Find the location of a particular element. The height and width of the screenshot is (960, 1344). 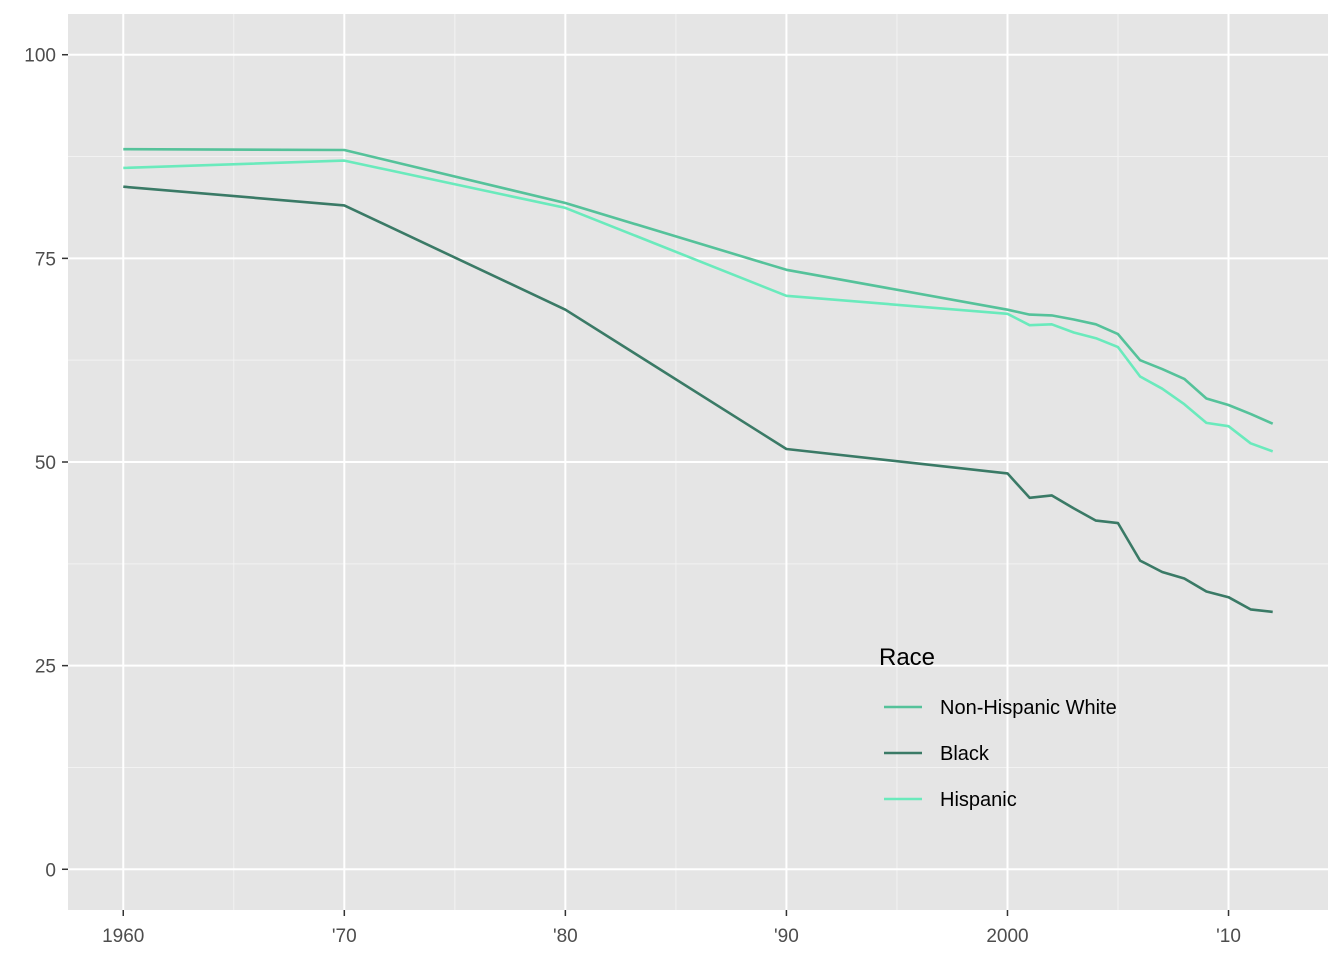

legend-label: Hispanic is located at coordinates (978, 800).